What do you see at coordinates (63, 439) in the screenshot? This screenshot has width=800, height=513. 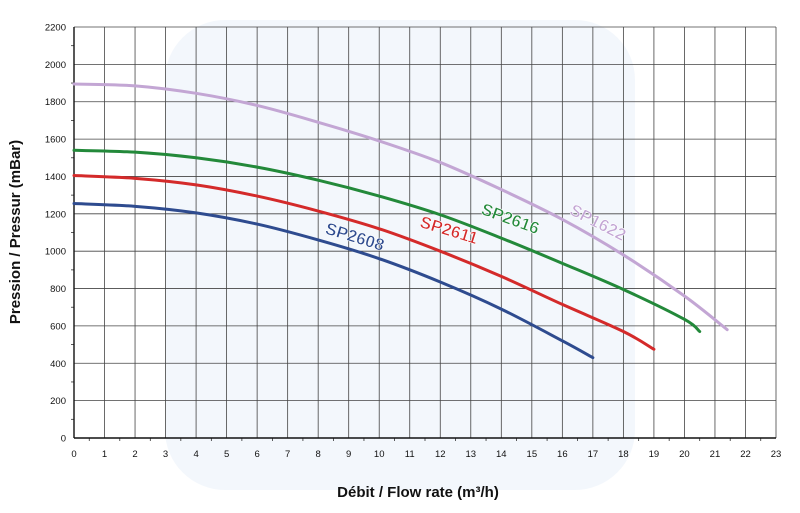 I see `y-tick-label: 0` at bounding box center [63, 439].